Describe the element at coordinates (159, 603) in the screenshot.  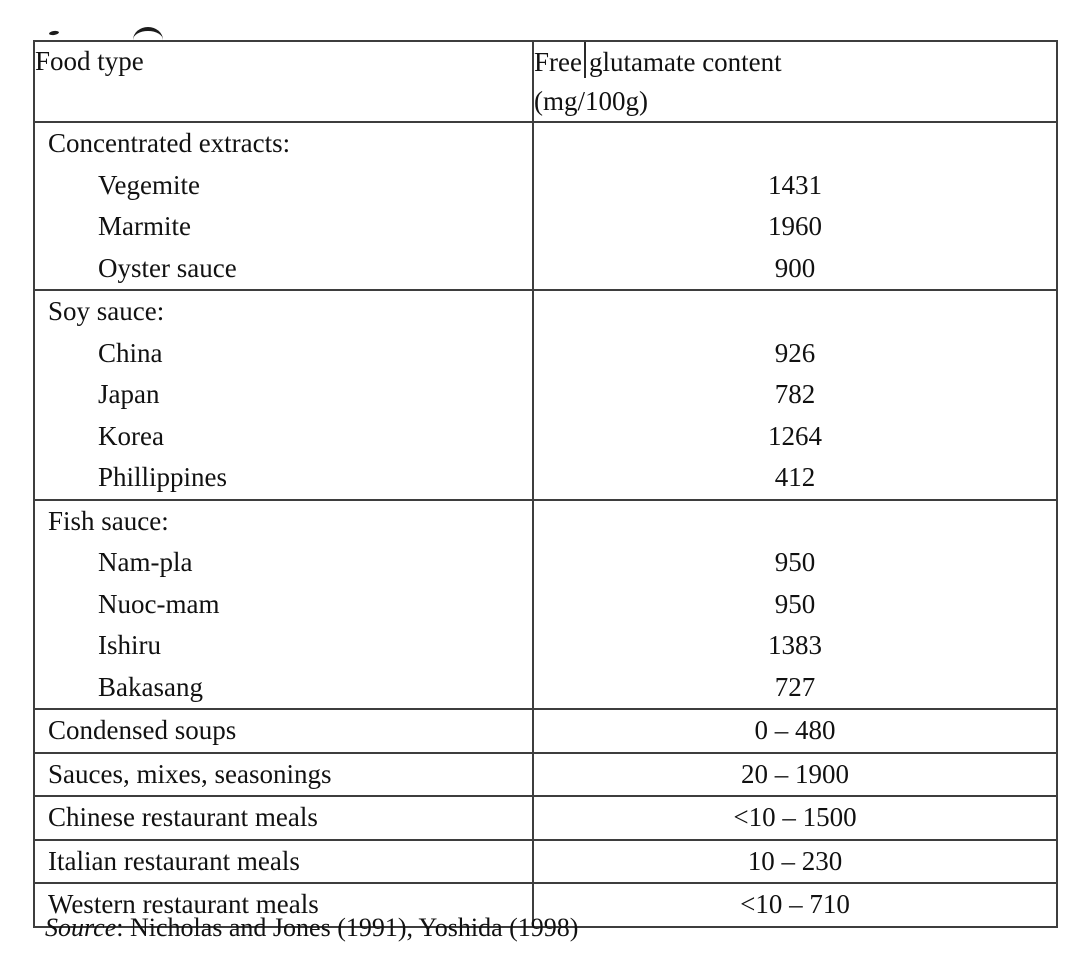
I see `food-type-label: Nuoc-mam` at that location.